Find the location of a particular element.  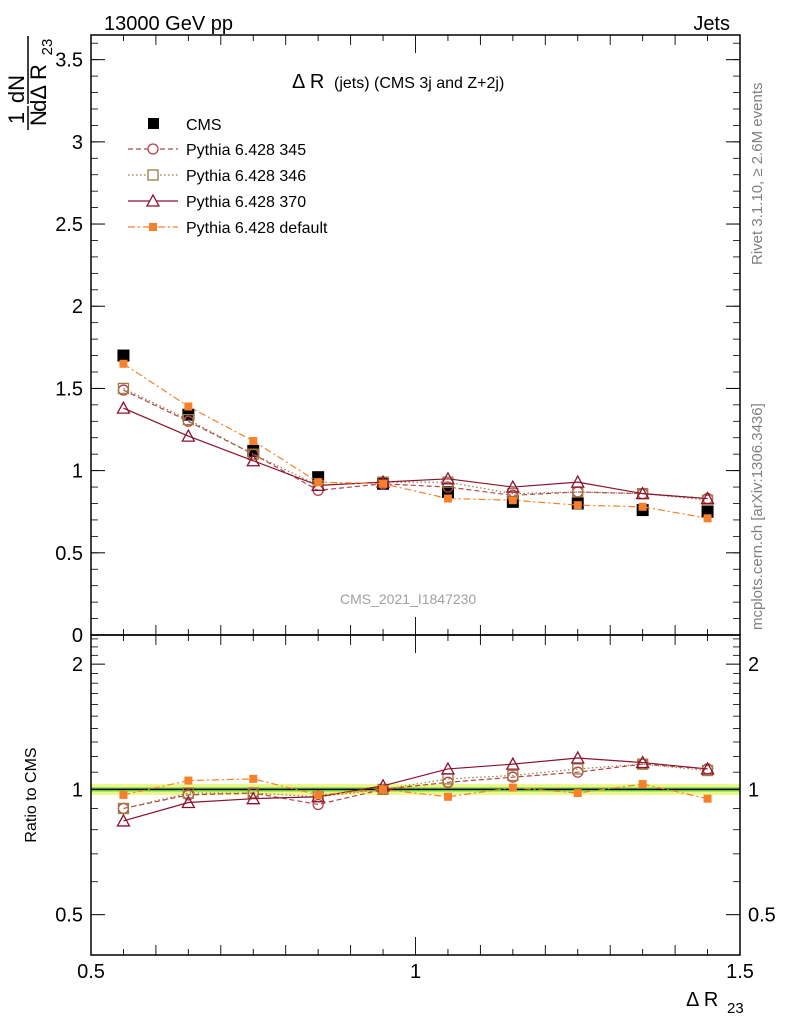

legend-label-p346: Pythia 6.428 346 is located at coordinates (246, 176).